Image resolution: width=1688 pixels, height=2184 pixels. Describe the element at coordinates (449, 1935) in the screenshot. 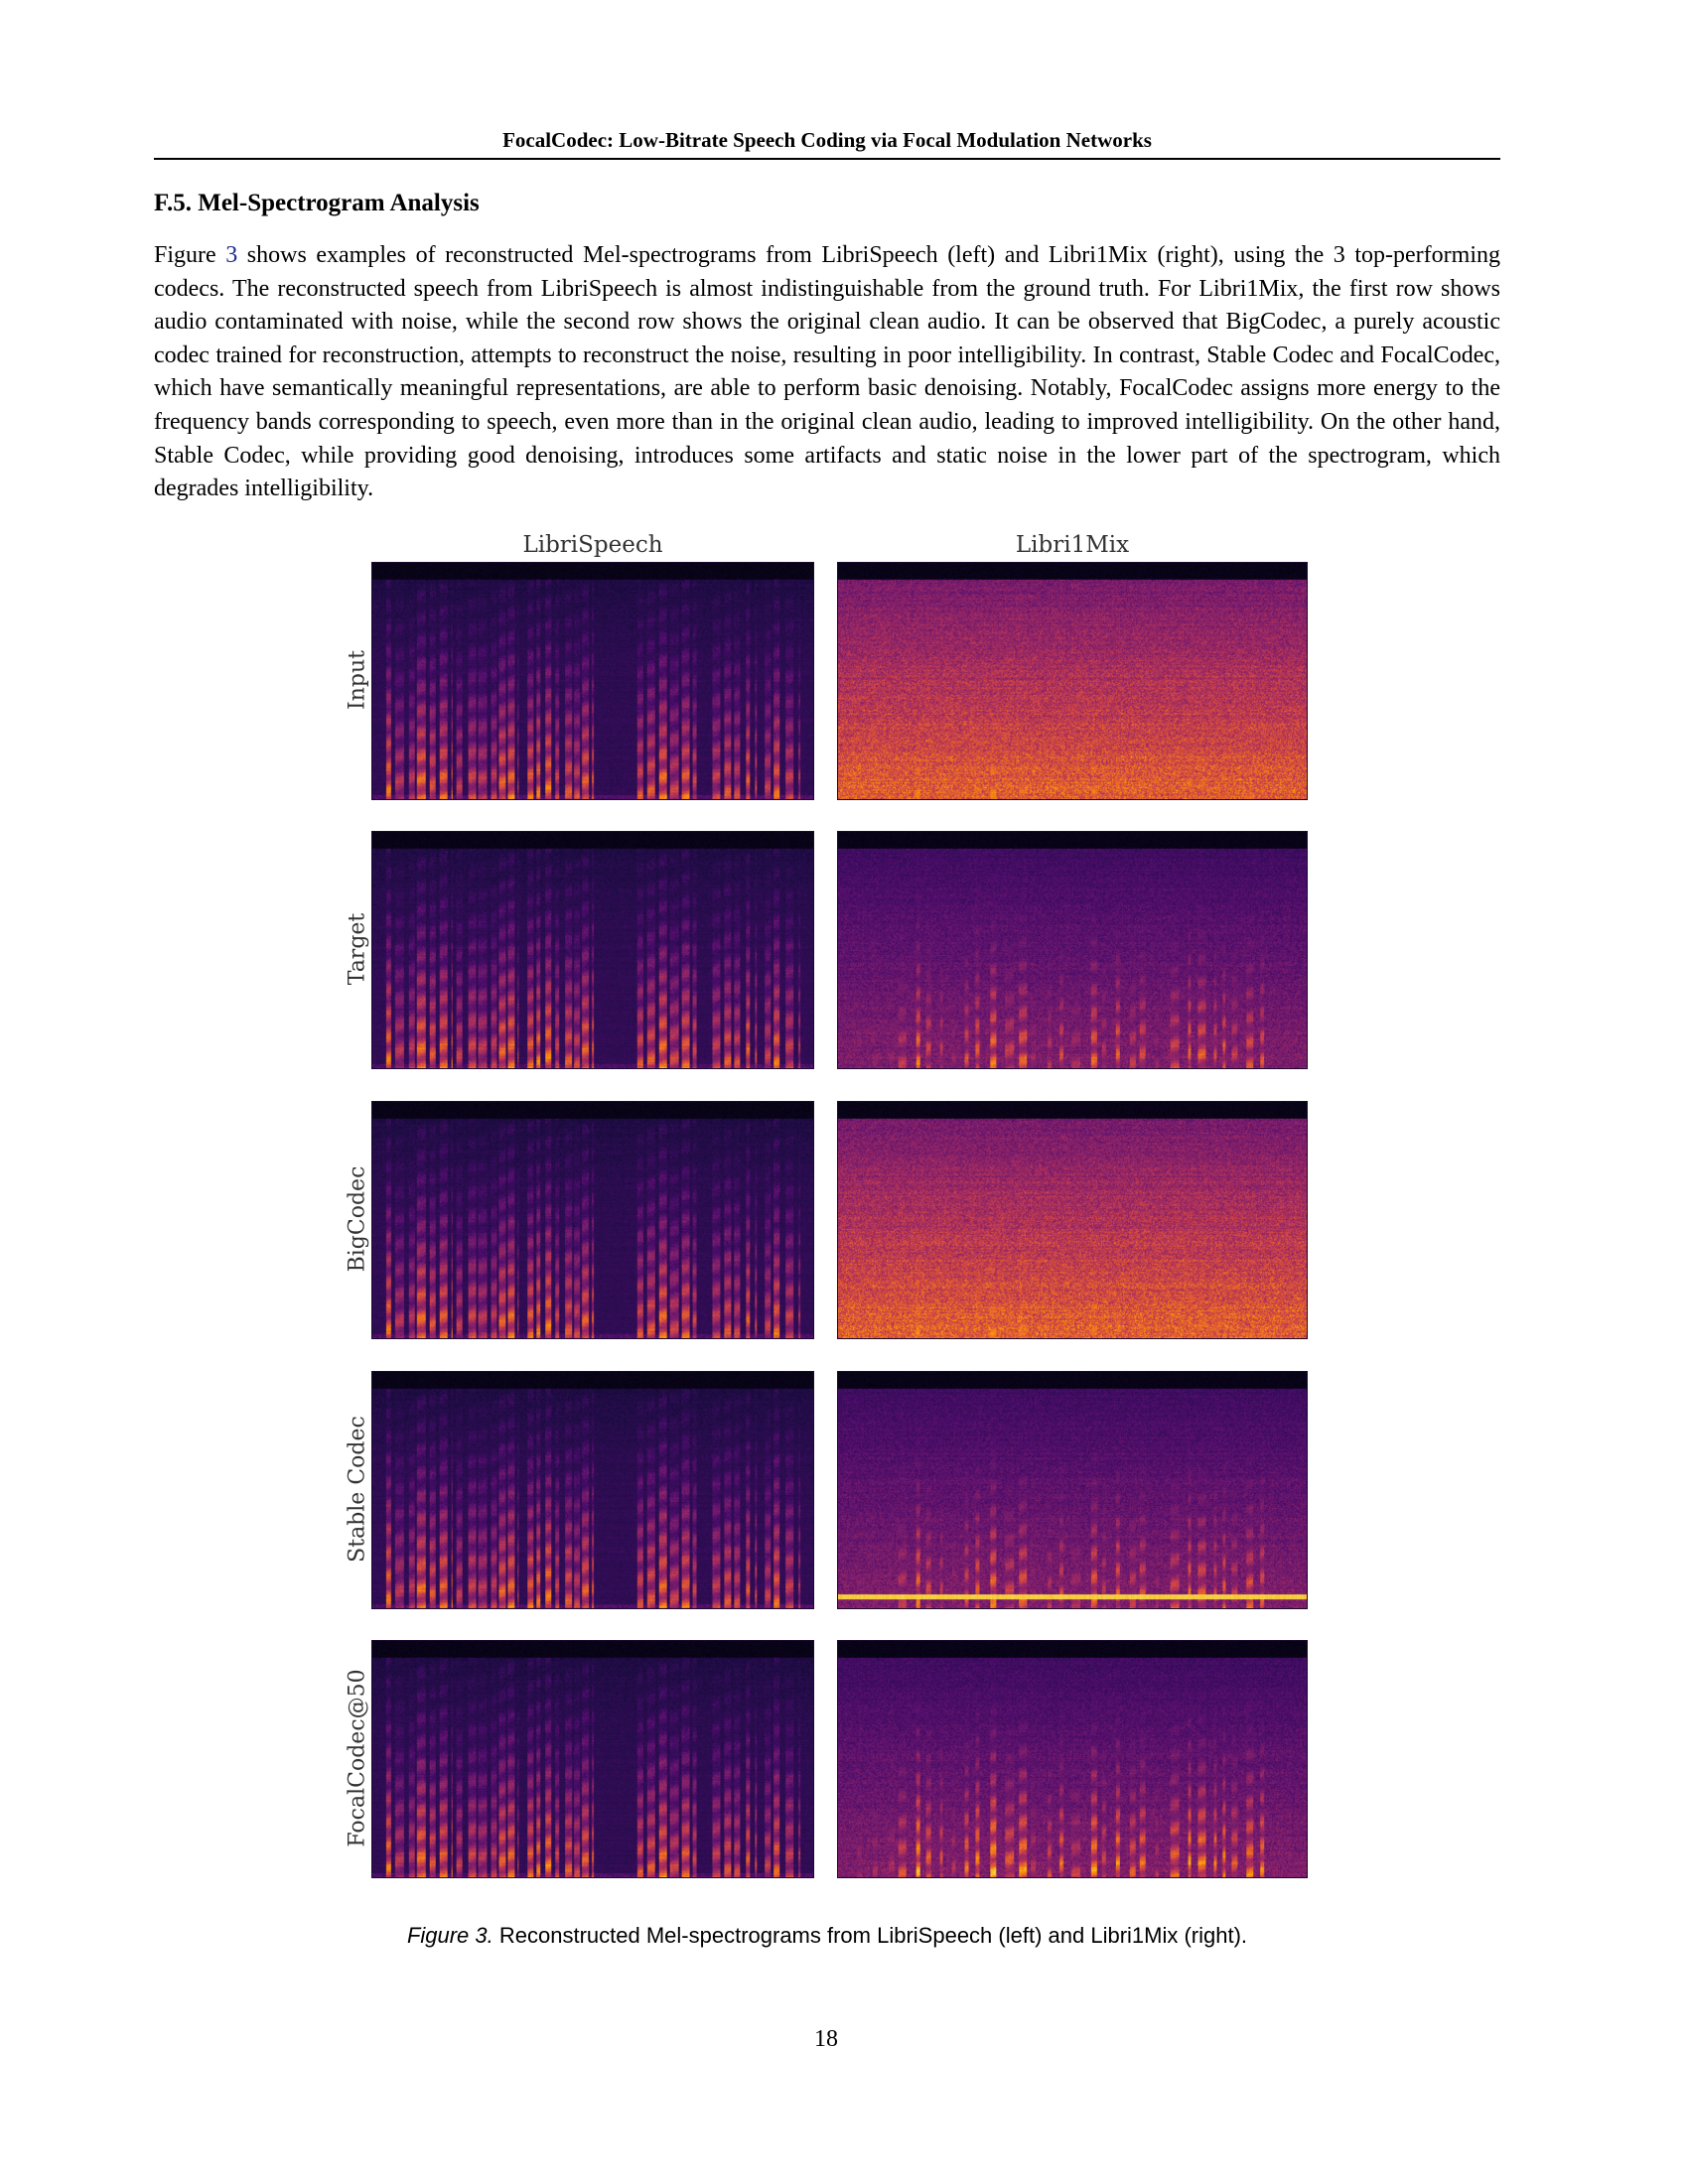

I see `caption-label: Figure 3.` at that location.